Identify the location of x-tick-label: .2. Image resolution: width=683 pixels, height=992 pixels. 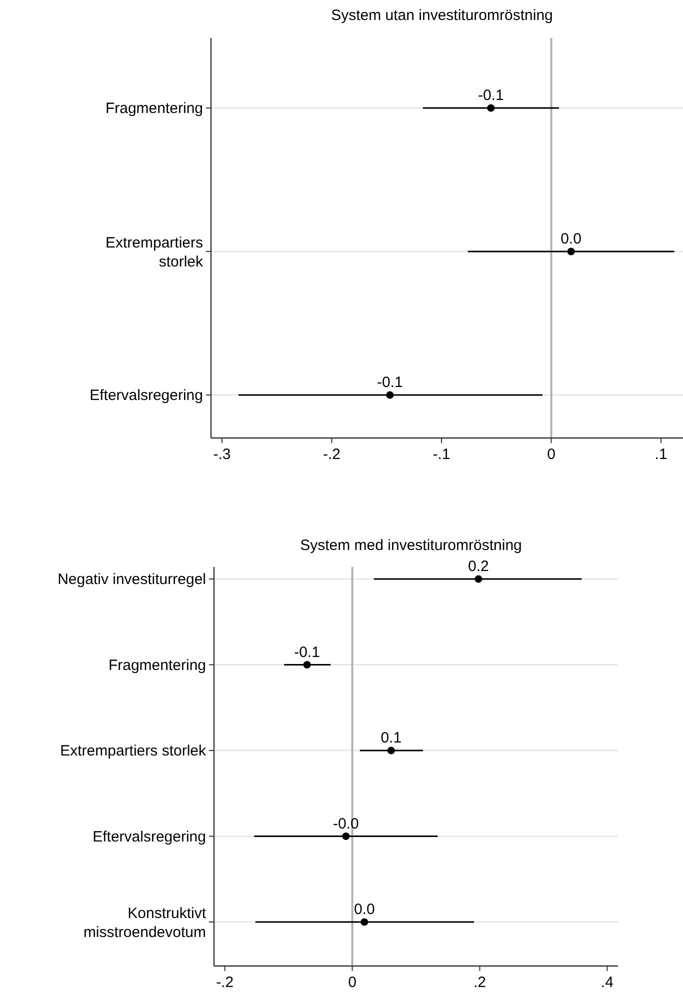
(479, 982).